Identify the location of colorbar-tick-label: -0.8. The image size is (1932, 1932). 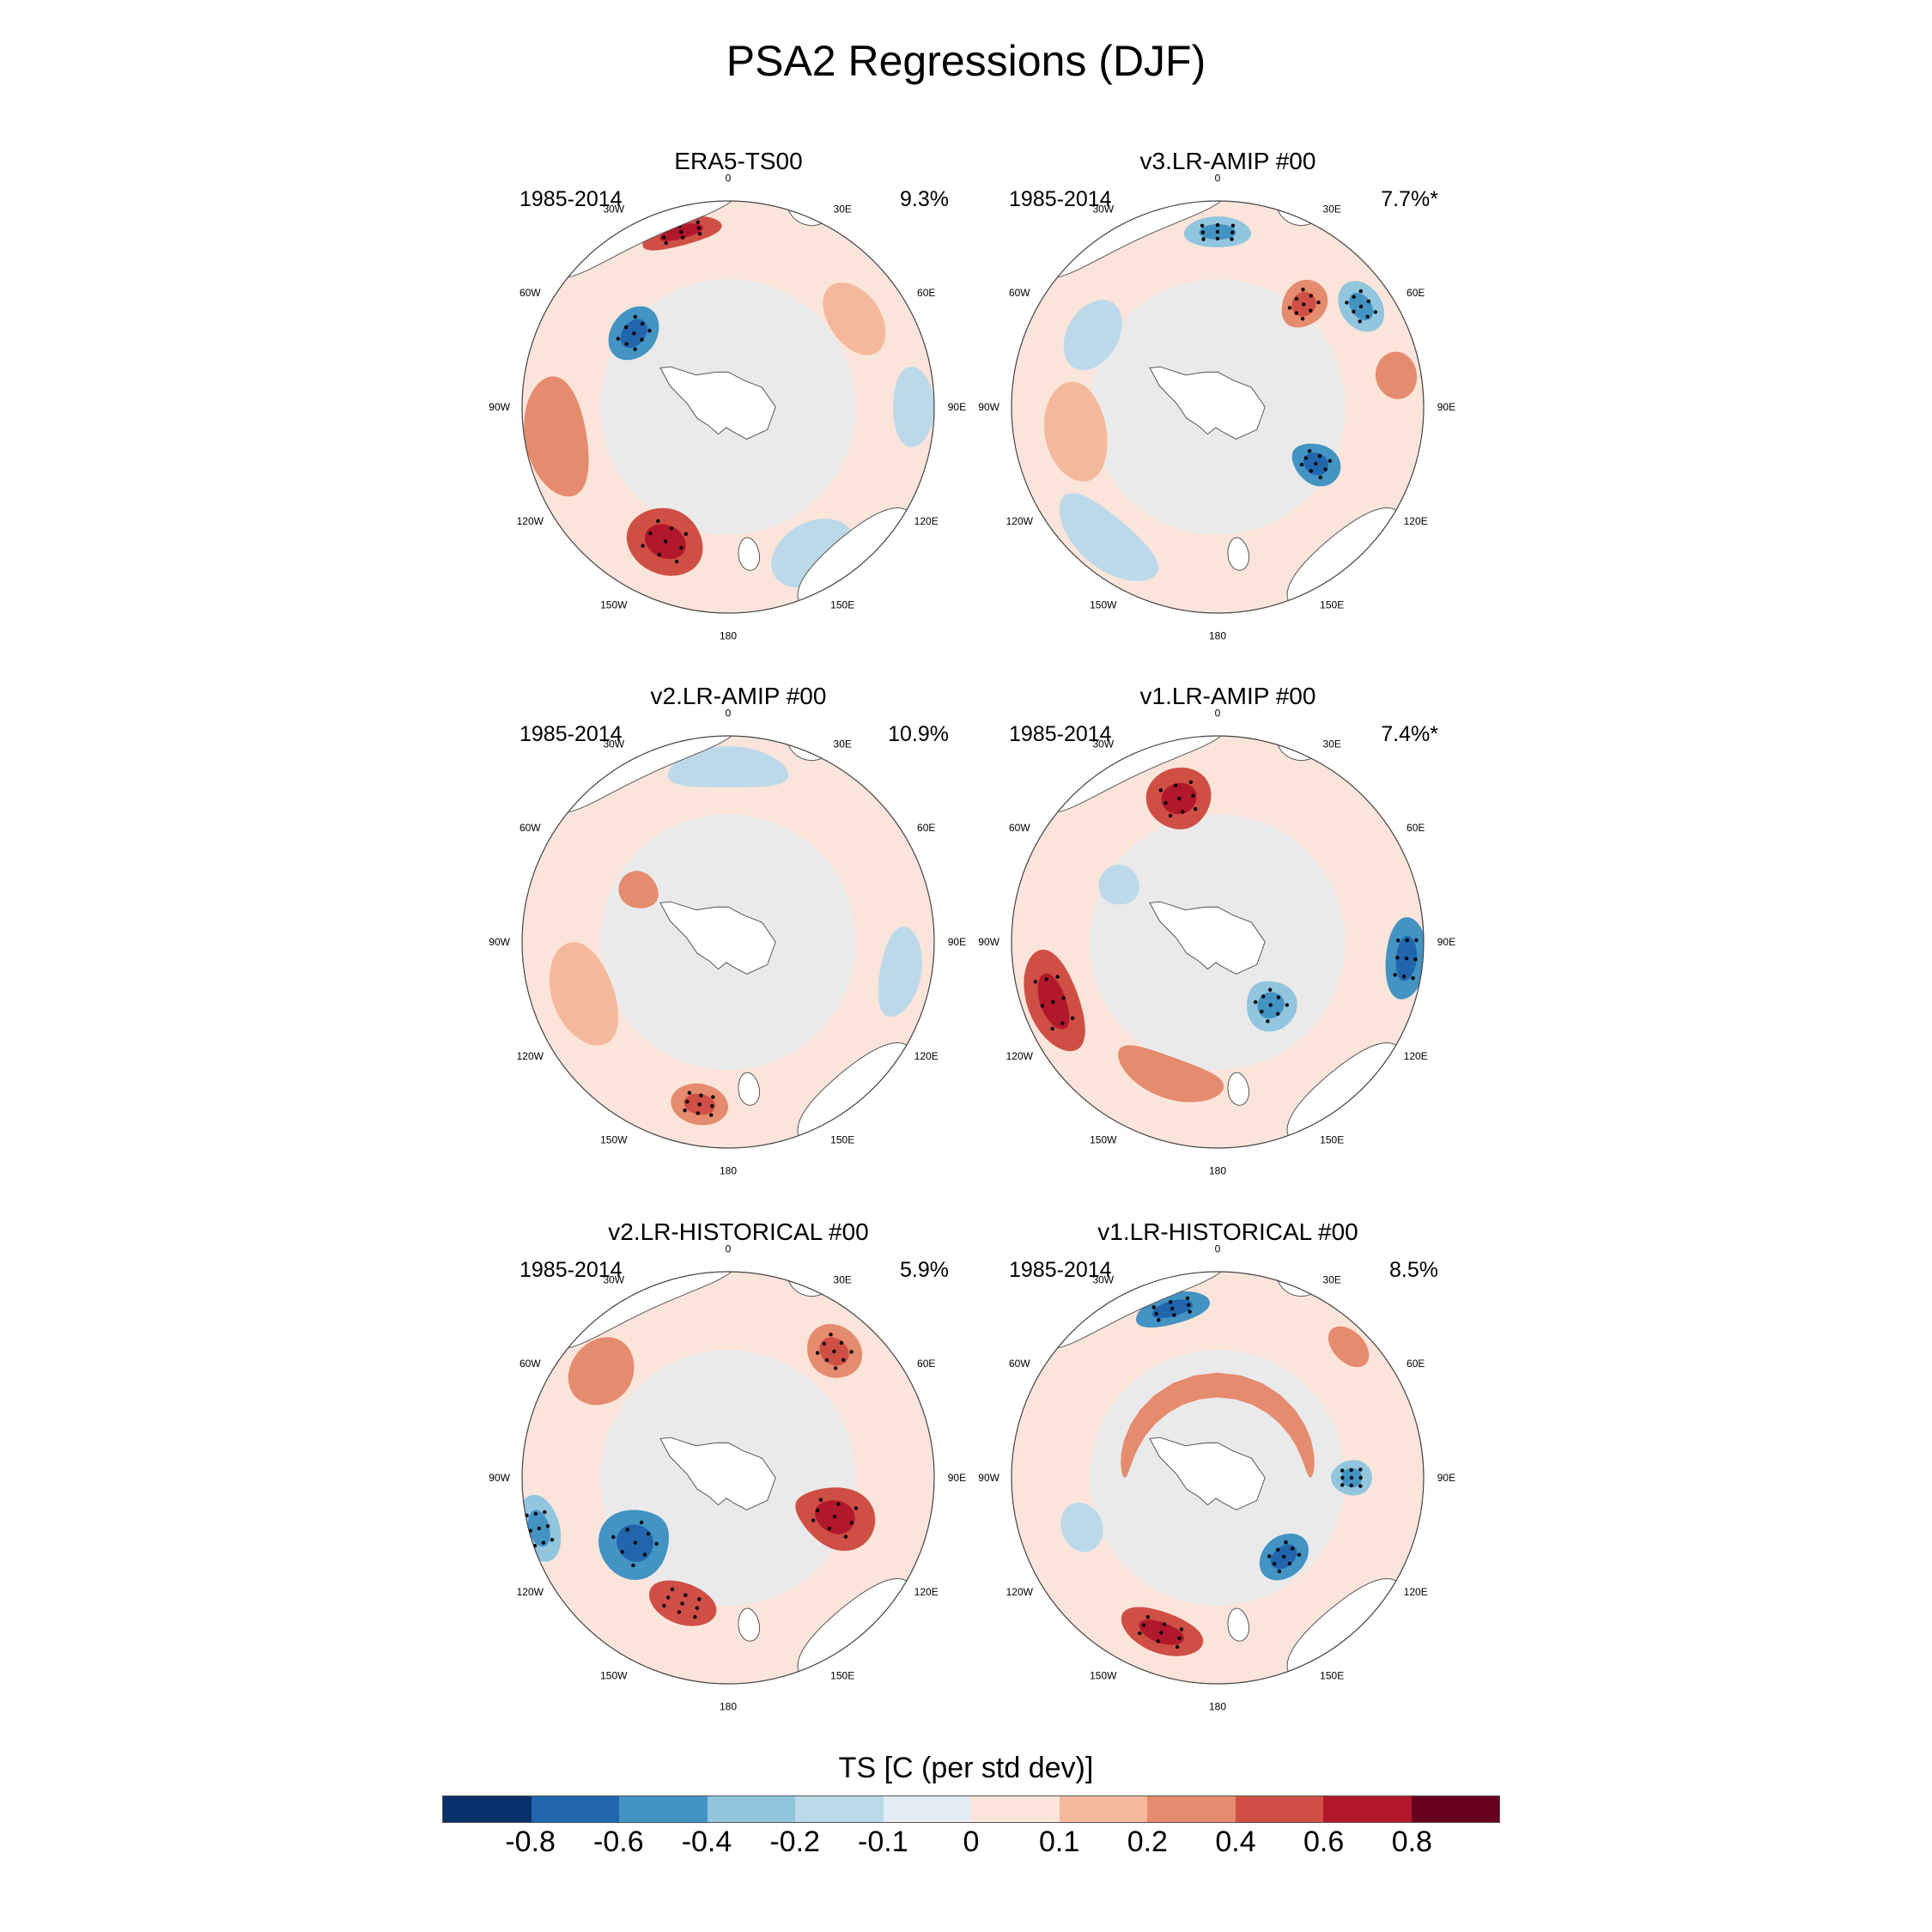
(530, 1842).